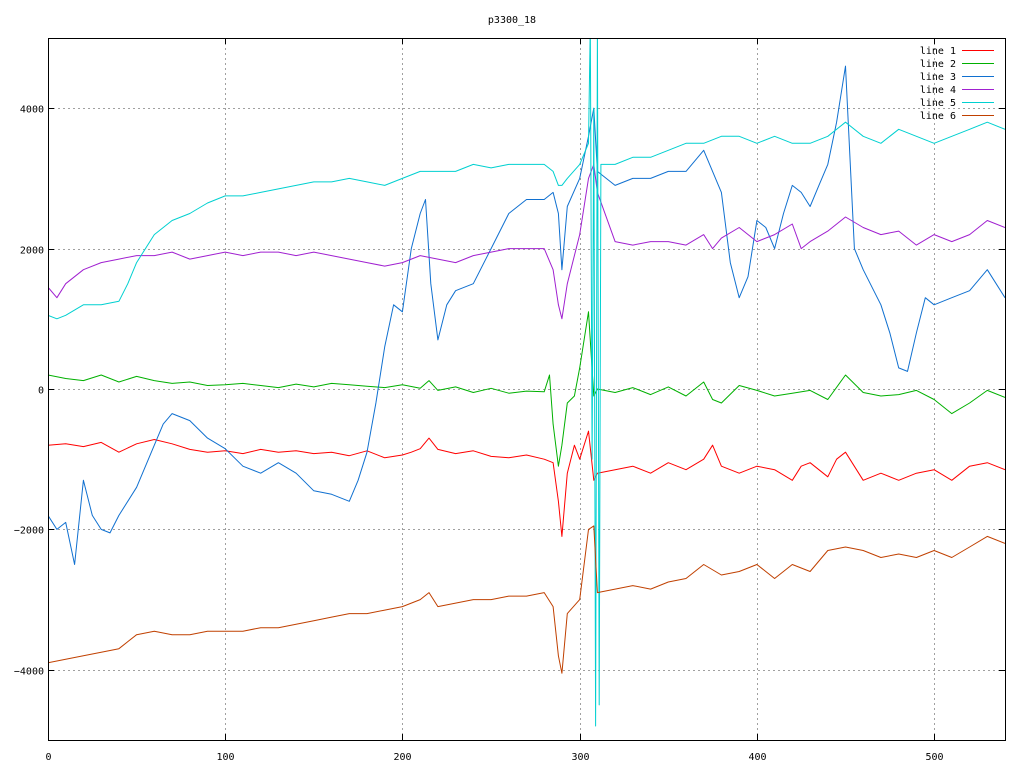 This screenshot has width=1024, height=772. What do you see at coordinates (757, 757) in the screenshot?
I see `x-tick-label: 400` at bounding box center [757, 757].